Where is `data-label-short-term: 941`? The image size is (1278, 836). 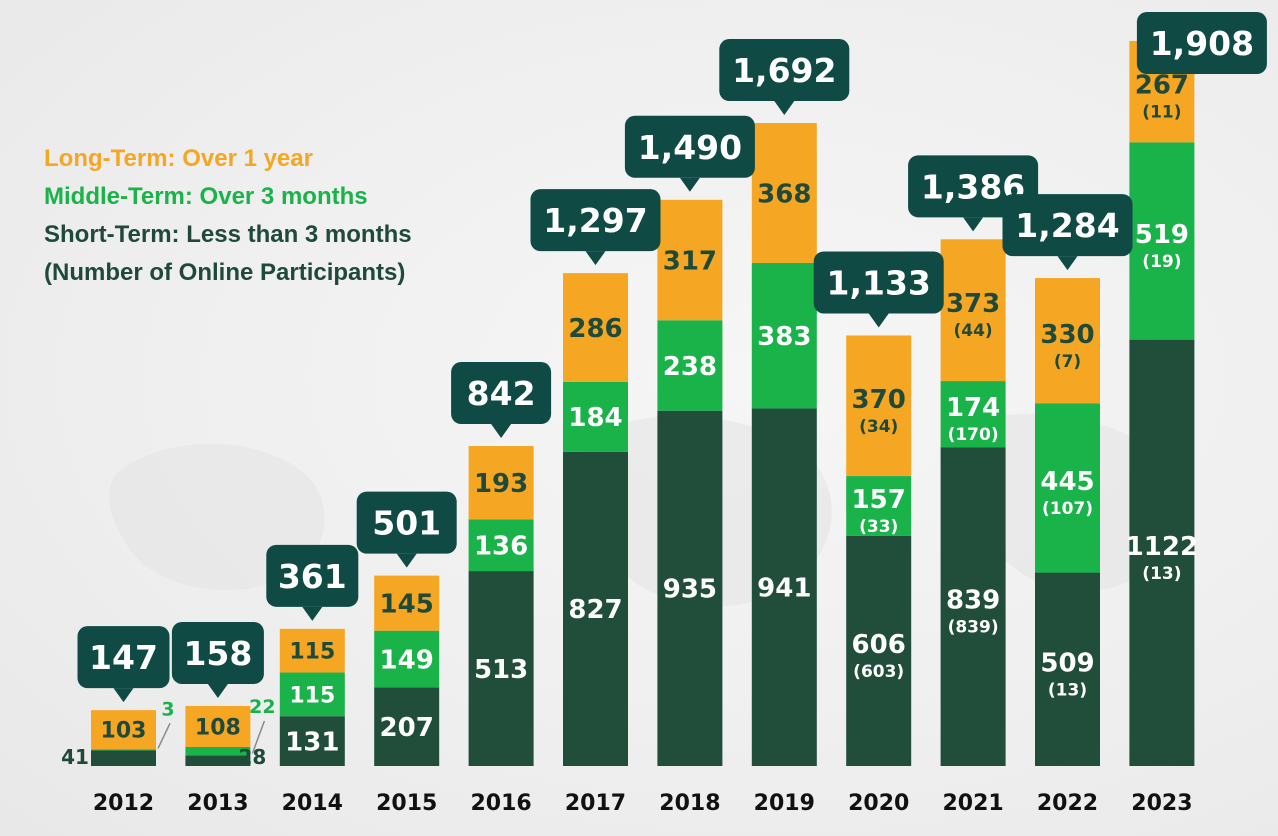 data-label-short-term: 941 is located at coordinates (784, 589).